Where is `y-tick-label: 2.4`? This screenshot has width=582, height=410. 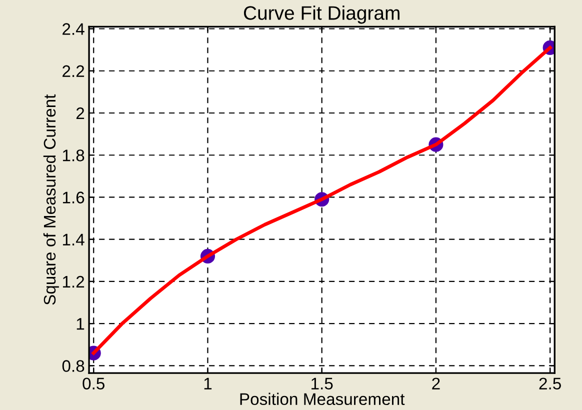
y-tick-label: 2.4 is located at coordinates (73, 29).